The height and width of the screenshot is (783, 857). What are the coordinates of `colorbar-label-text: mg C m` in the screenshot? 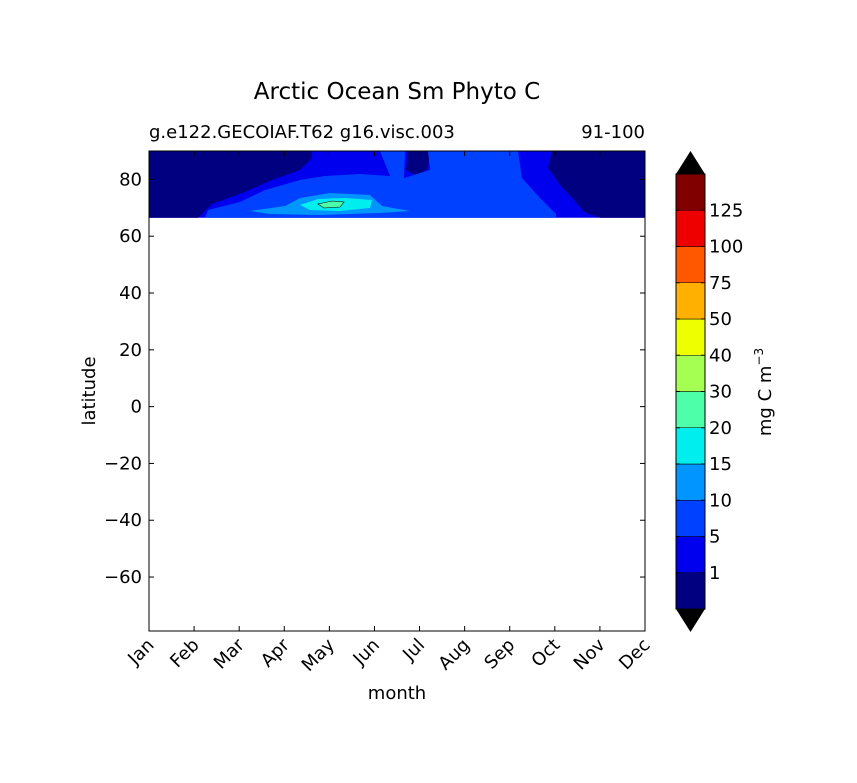 It's located at (765, 401).